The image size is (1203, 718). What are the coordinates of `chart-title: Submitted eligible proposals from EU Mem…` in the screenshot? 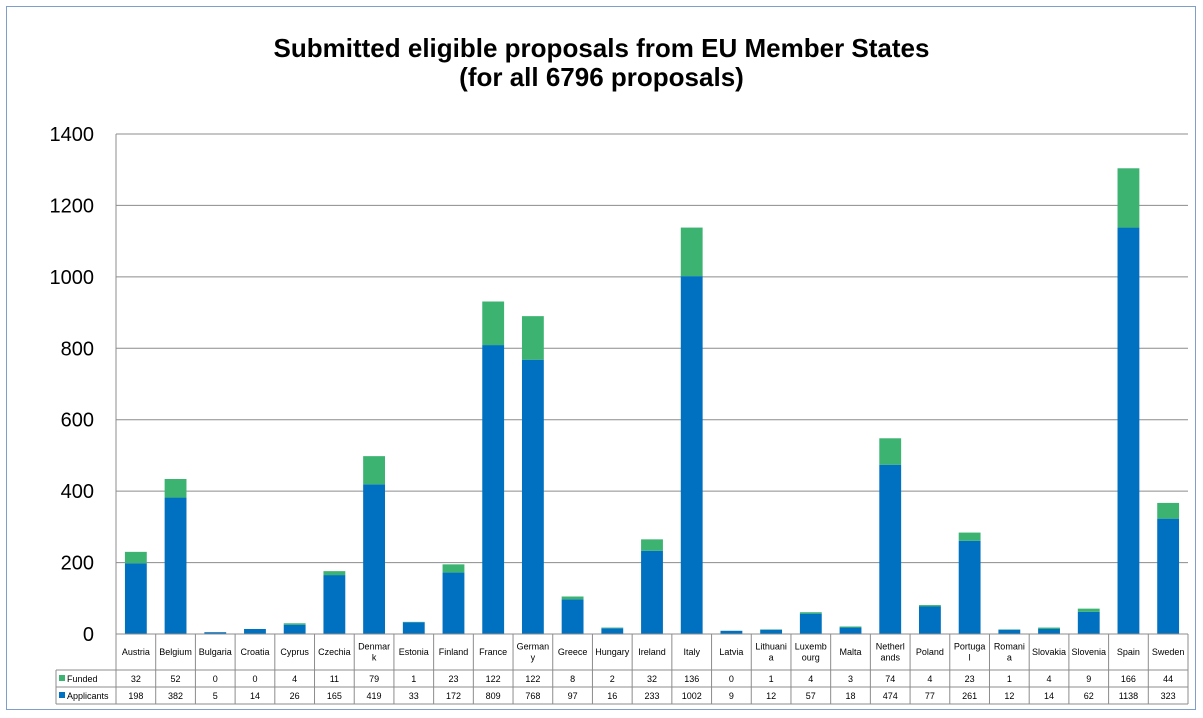 It's located at (601, 63).